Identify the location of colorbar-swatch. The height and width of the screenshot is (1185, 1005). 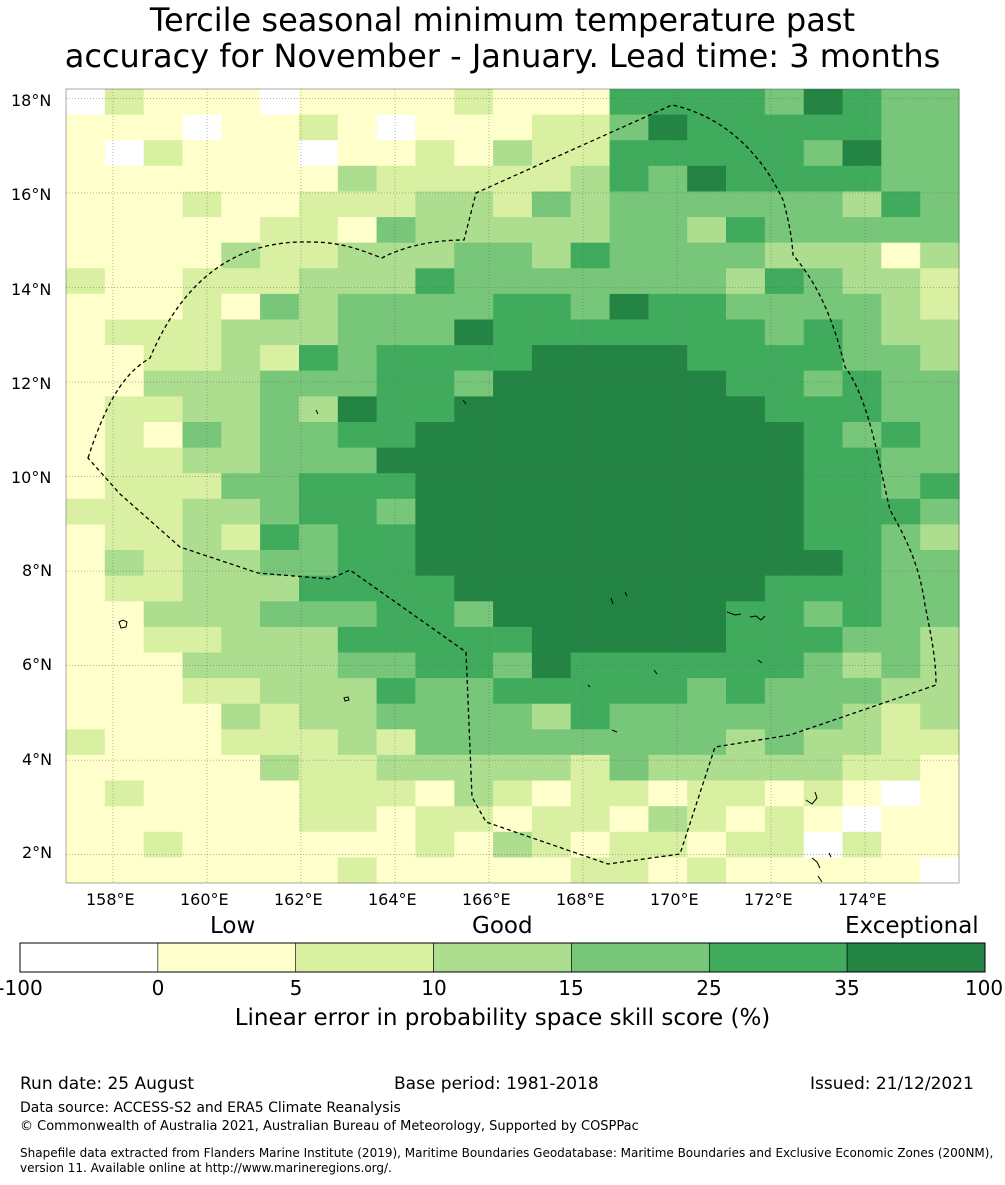
(502, 957).